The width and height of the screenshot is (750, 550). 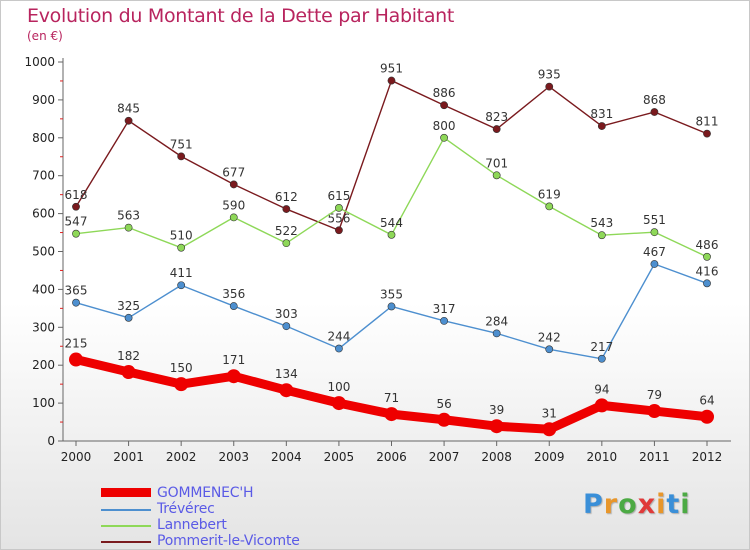 What do you see at coordinates (43, 403) in the screenshot?
I see `y-tick-label: 100` at bounding box center [43, 403].